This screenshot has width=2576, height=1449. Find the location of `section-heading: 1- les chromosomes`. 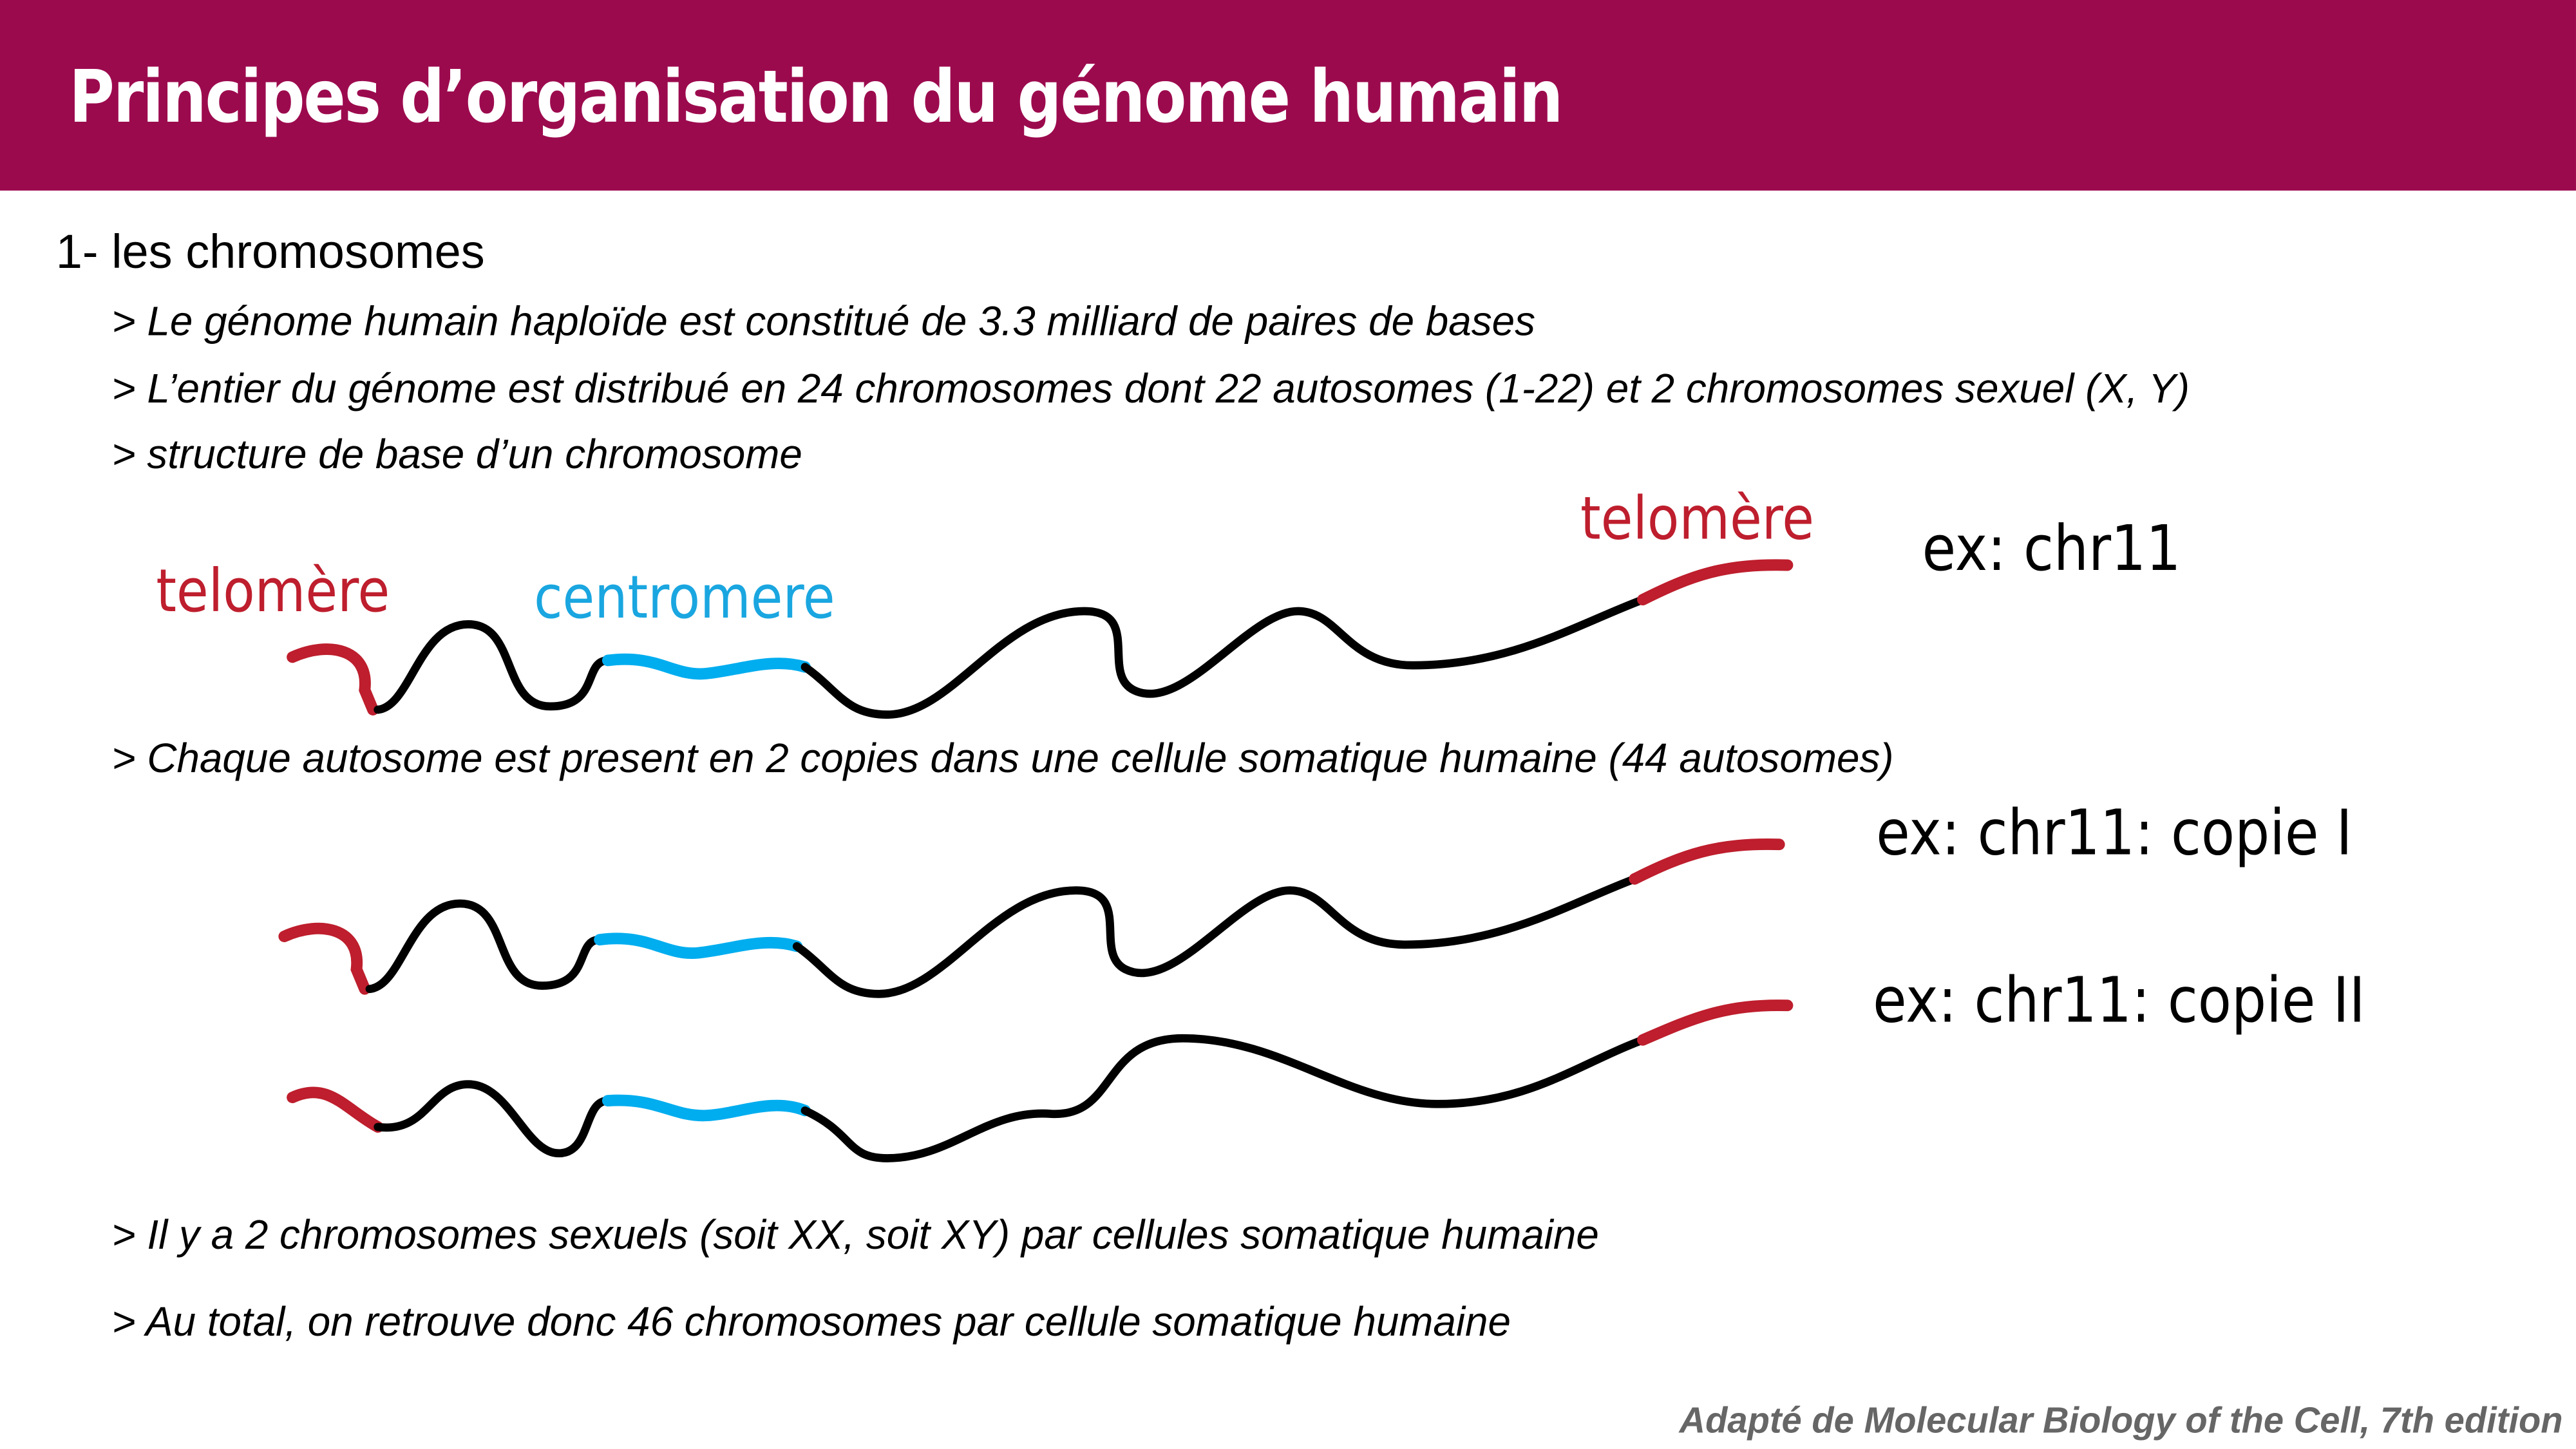

section-heading: 1- les chromosomes is located at coordinates (270, 253).